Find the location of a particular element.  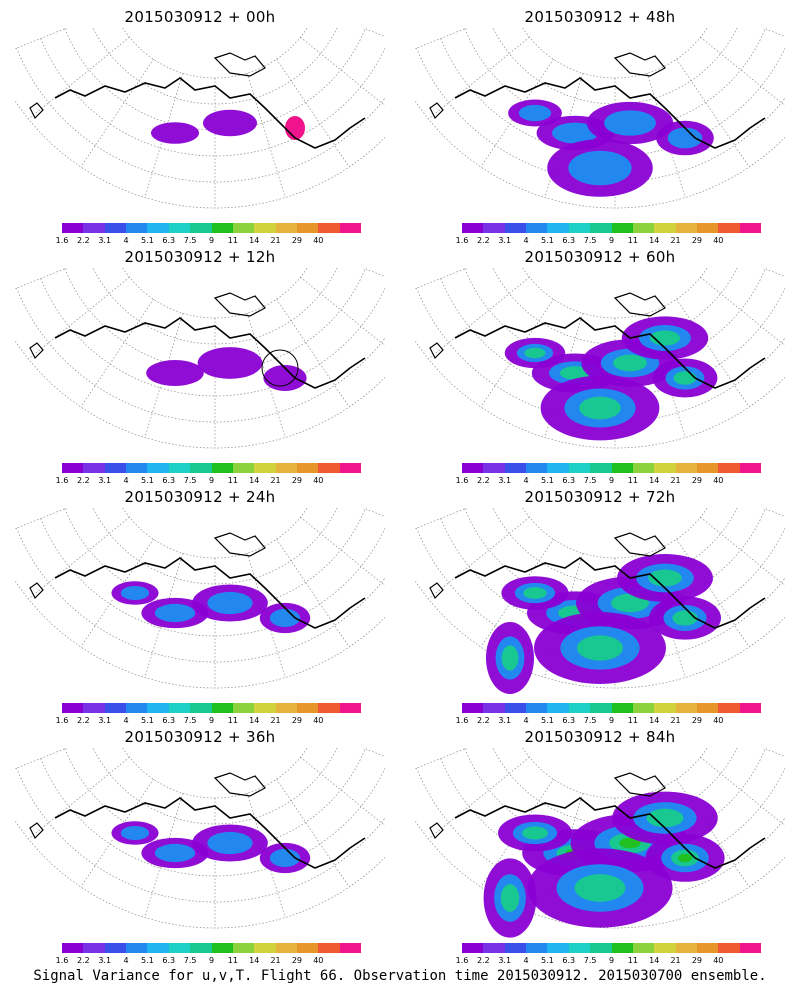

panel-title: 2015030912 + 36h is located at coordinates (200, 737).